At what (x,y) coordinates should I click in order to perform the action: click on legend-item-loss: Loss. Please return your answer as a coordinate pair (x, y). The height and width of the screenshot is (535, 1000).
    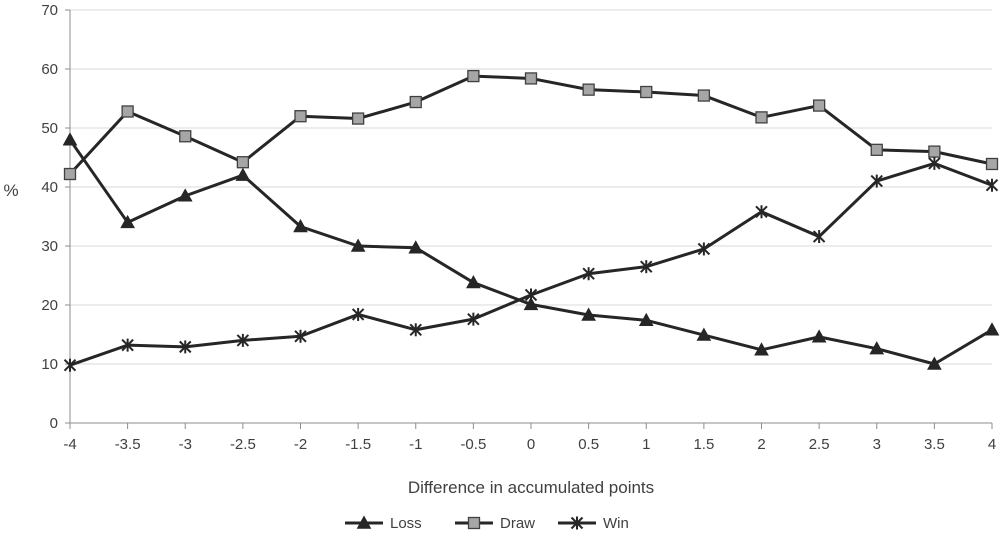
    Looking at the image, I should click on (383, 523).